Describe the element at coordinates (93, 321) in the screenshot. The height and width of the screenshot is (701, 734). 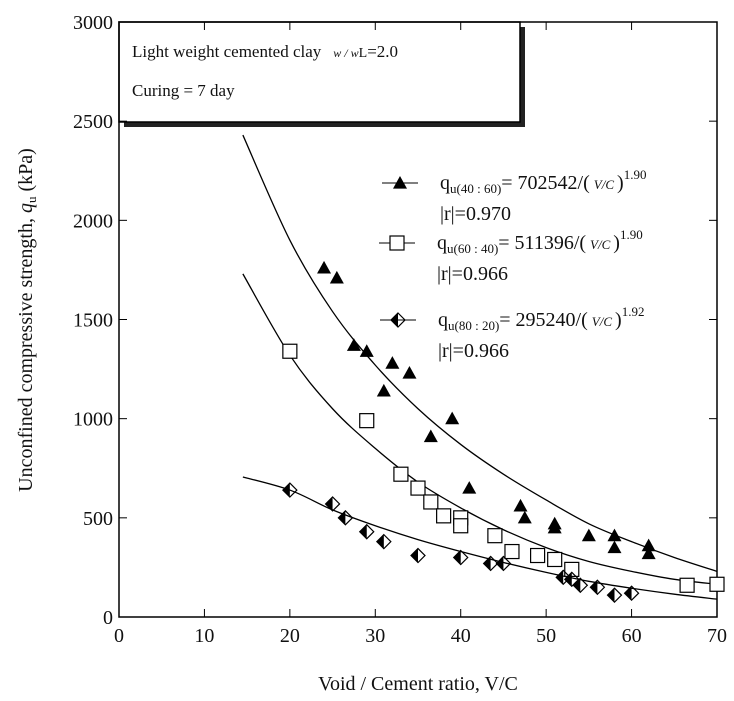
I see `y-tick-label: 1500` at that location.